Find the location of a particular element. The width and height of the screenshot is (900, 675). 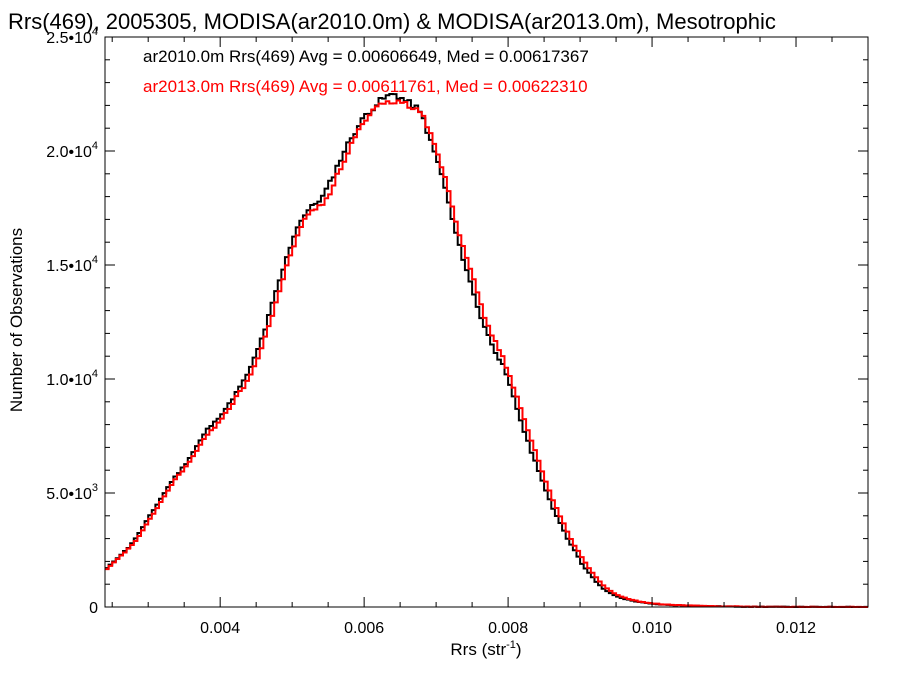

y-tick-label: 2.0•104 is located at coordinates (72, 150).